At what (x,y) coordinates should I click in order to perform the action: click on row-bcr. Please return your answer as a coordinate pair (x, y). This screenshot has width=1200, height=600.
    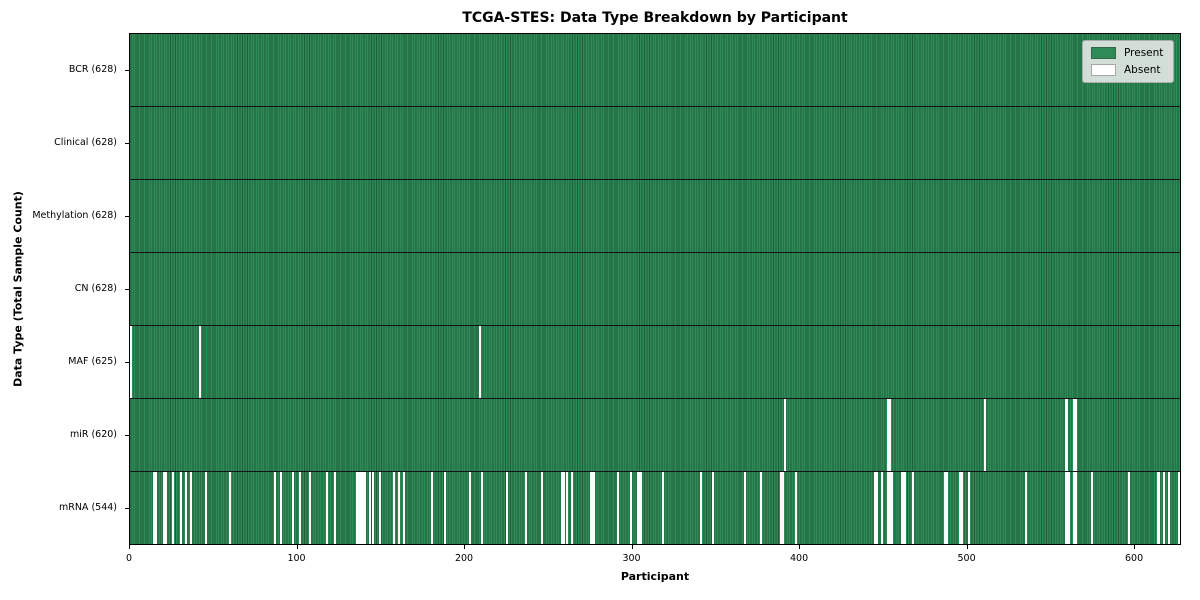
    Looking at the image, I should click on (655, 70).